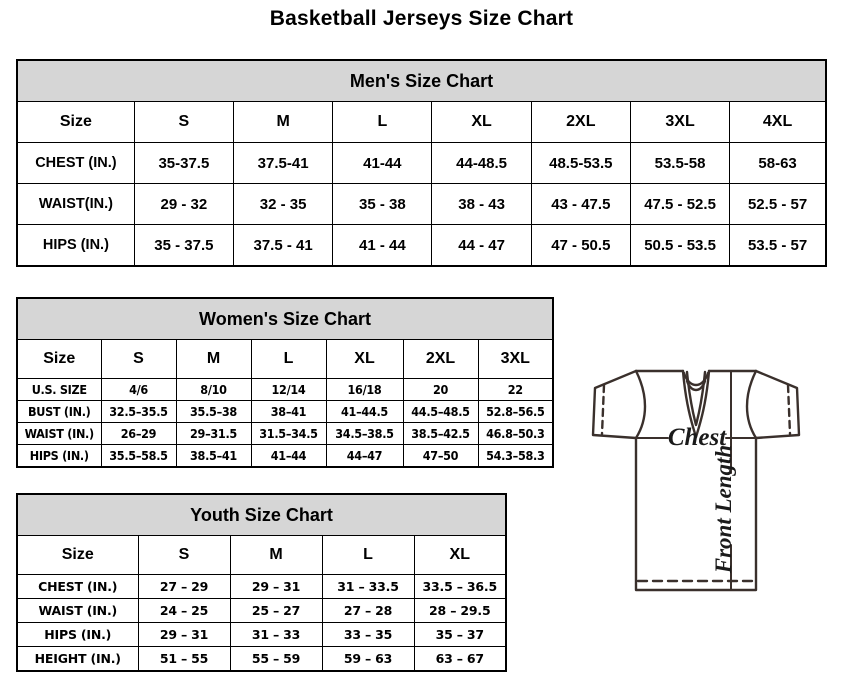  What do you see at coordinates (59, 456) in the screenshot?
I see `womens-row-label-hips: HIPS (IN.)` at bounding box center [59, 456].